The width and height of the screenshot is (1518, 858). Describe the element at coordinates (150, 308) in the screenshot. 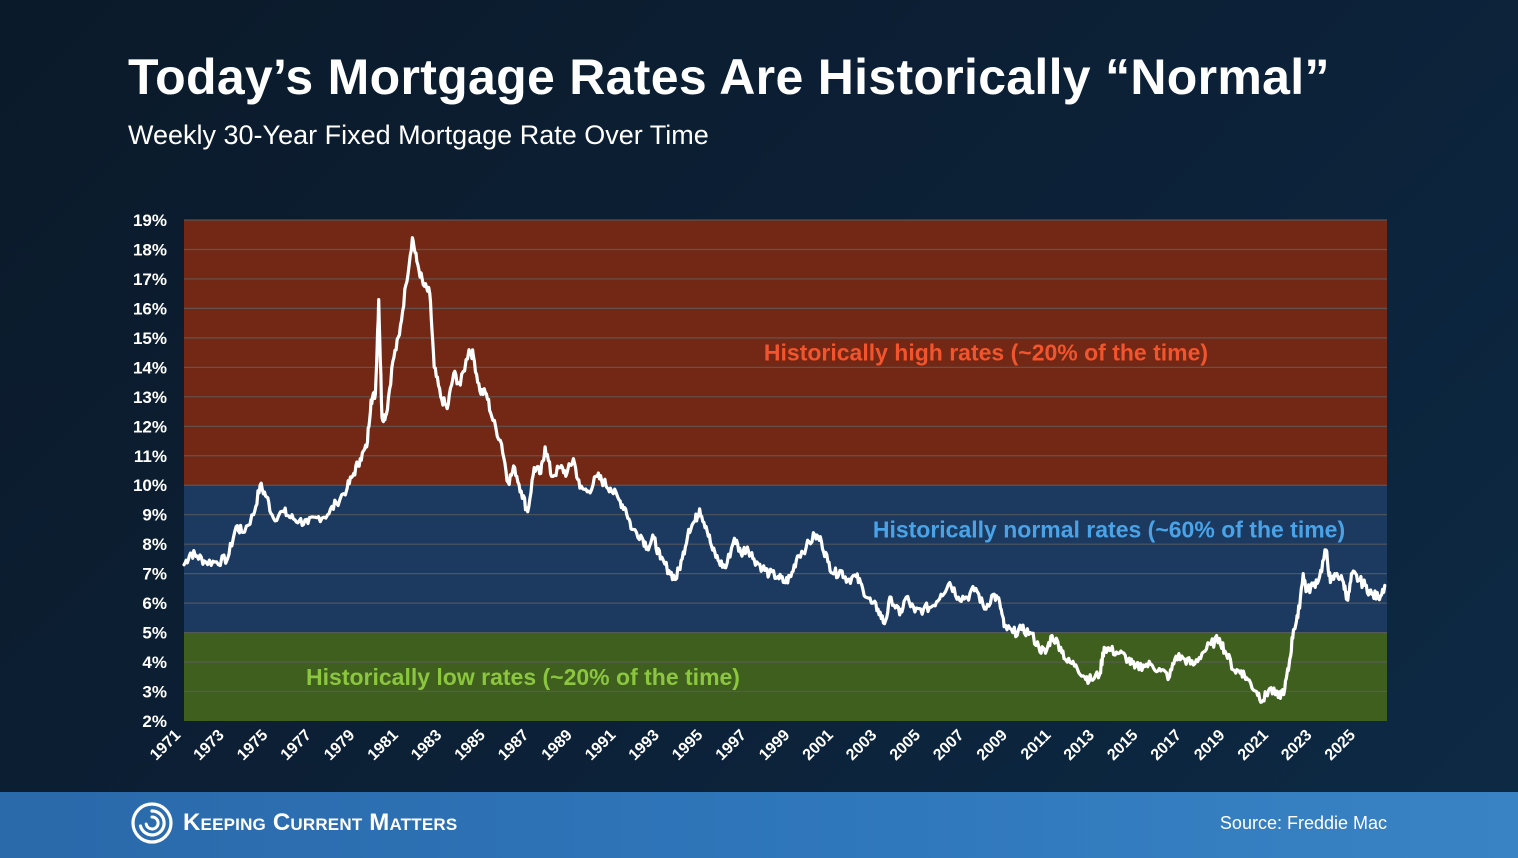

I see `y-tick-label: 16%` at that location.